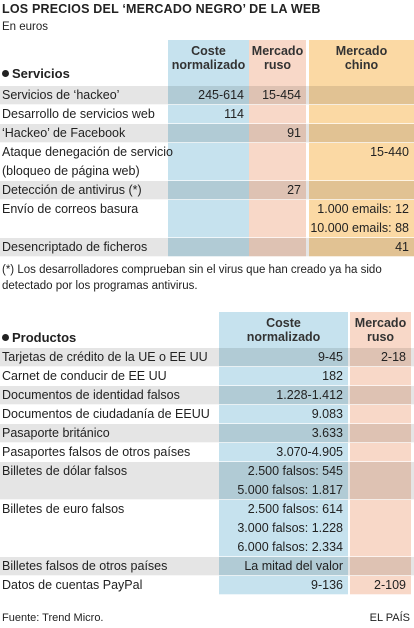  Describe the element at coordinates (75, 247) in the screenshot. I see `row-label: Desencriptado de ficheros` at that location.